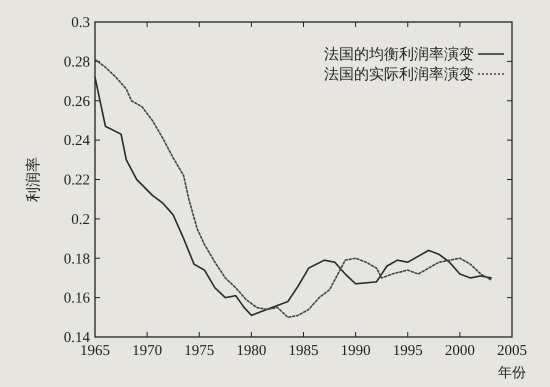 This screenshot has width=550, height=387. What do you see at coordinates (355, 351) in the screenshot?
I see `x-tick-label: 1990` at bounding box center [355, 351].